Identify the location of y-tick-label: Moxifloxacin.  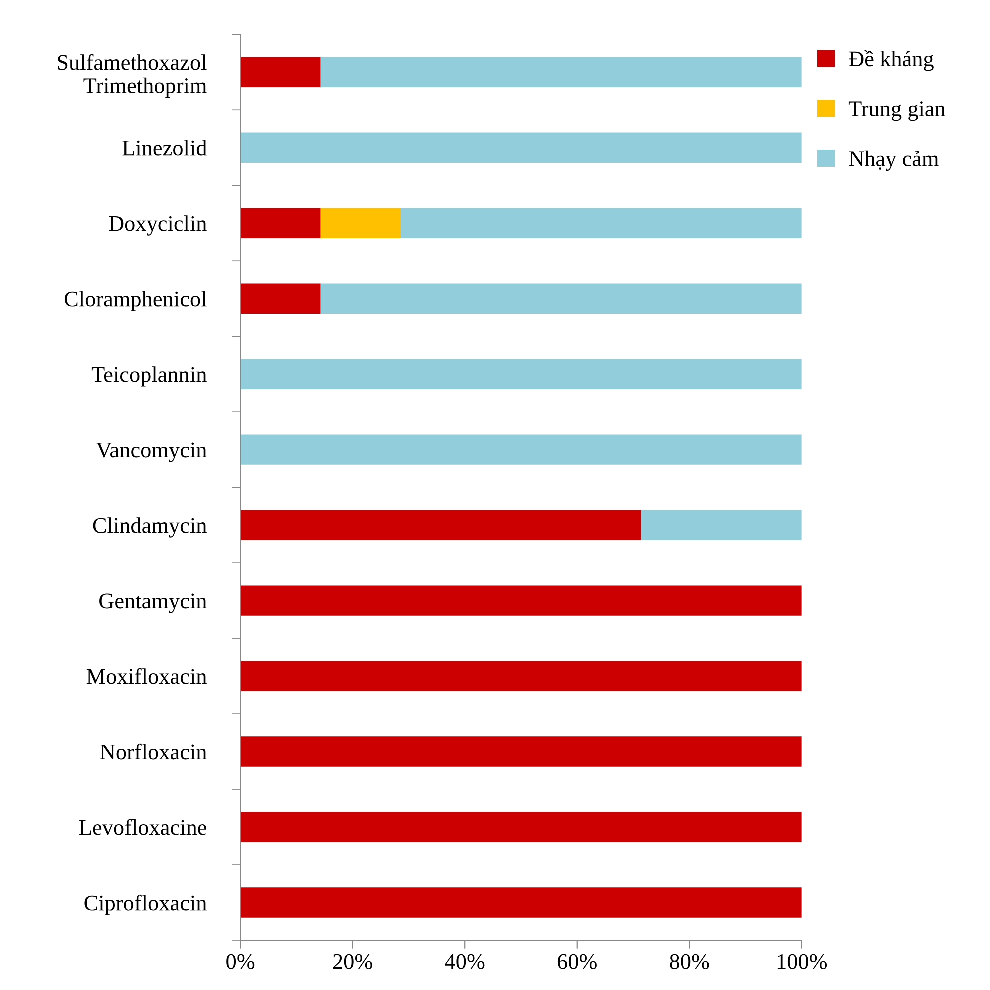
(146, 676).